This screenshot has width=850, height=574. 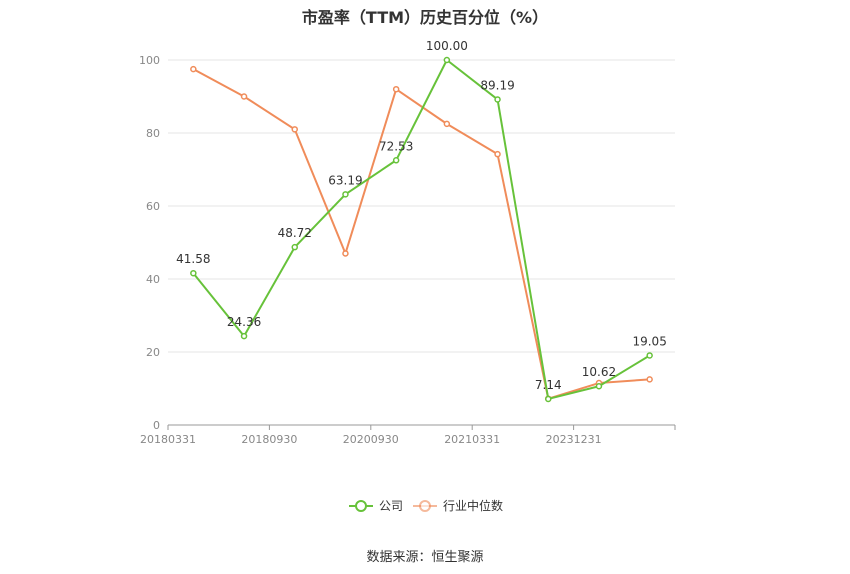 I want to click on y-tick-label: 80, so click(x=153, y=133).